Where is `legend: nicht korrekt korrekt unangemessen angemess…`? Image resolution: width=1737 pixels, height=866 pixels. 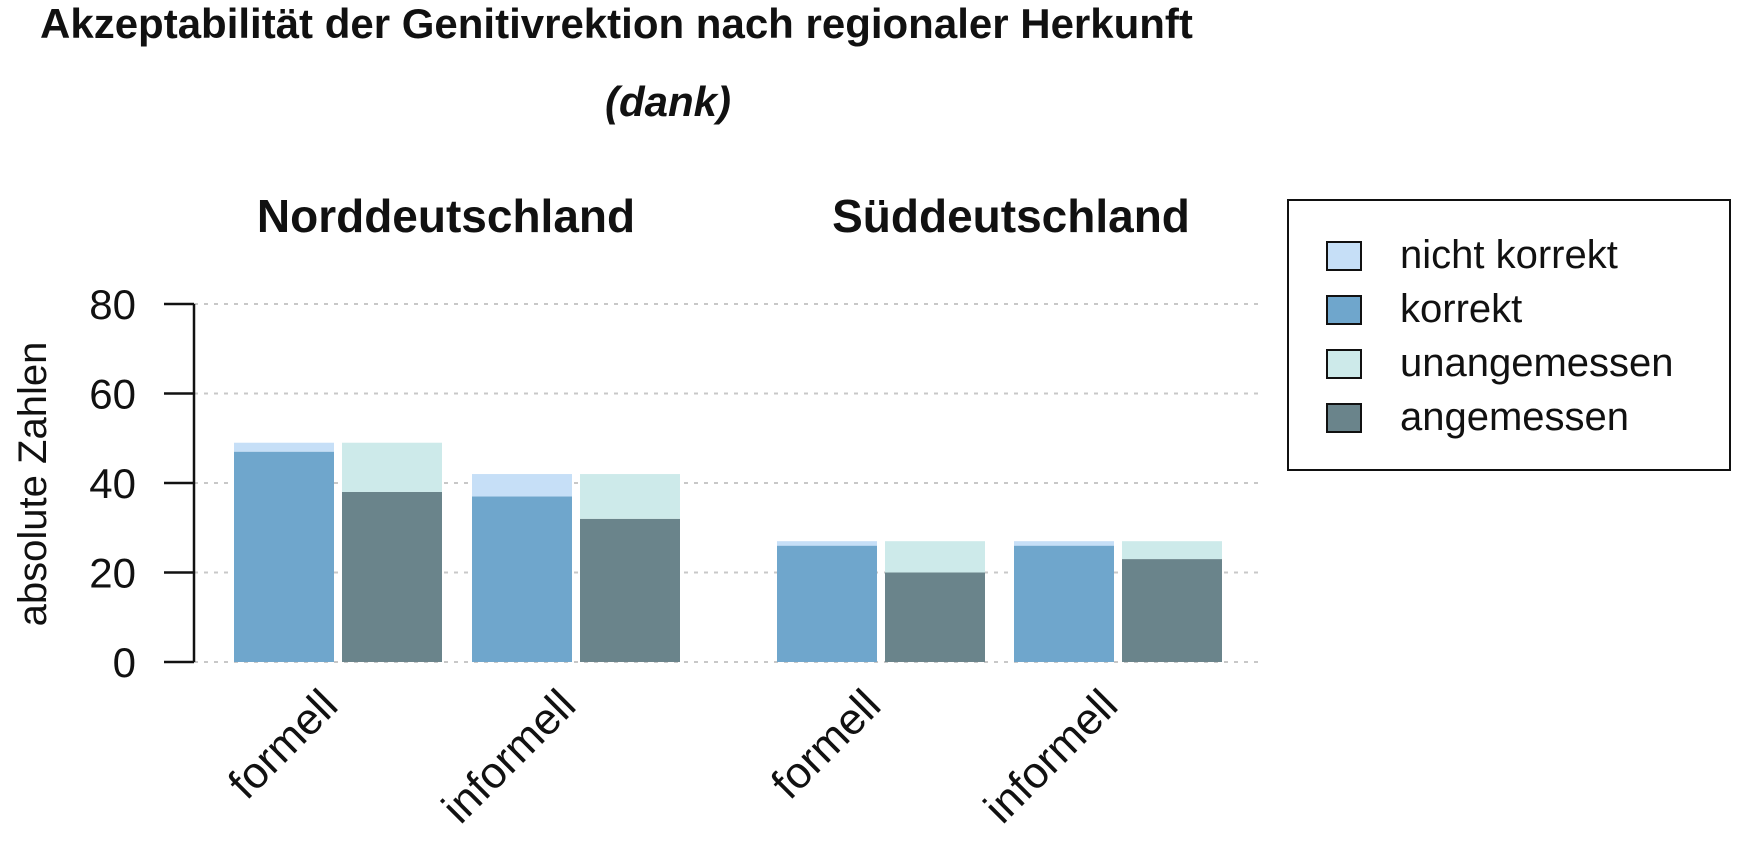
legend: nicht korrekt korrekt unangemessen angemess… is located at coordinates (1509, 335).